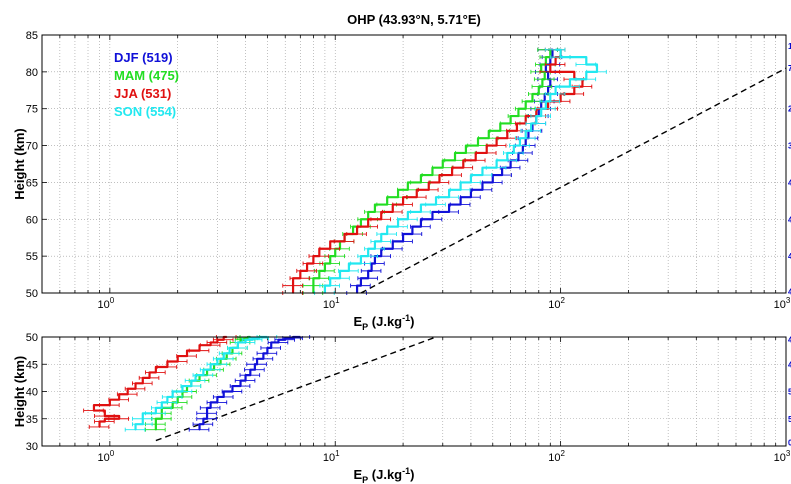 This screenshot has width=791, height=484. Describe the element at coordinates (789, 68) in the screenshot. I see `right-count-label: 7` at that location.